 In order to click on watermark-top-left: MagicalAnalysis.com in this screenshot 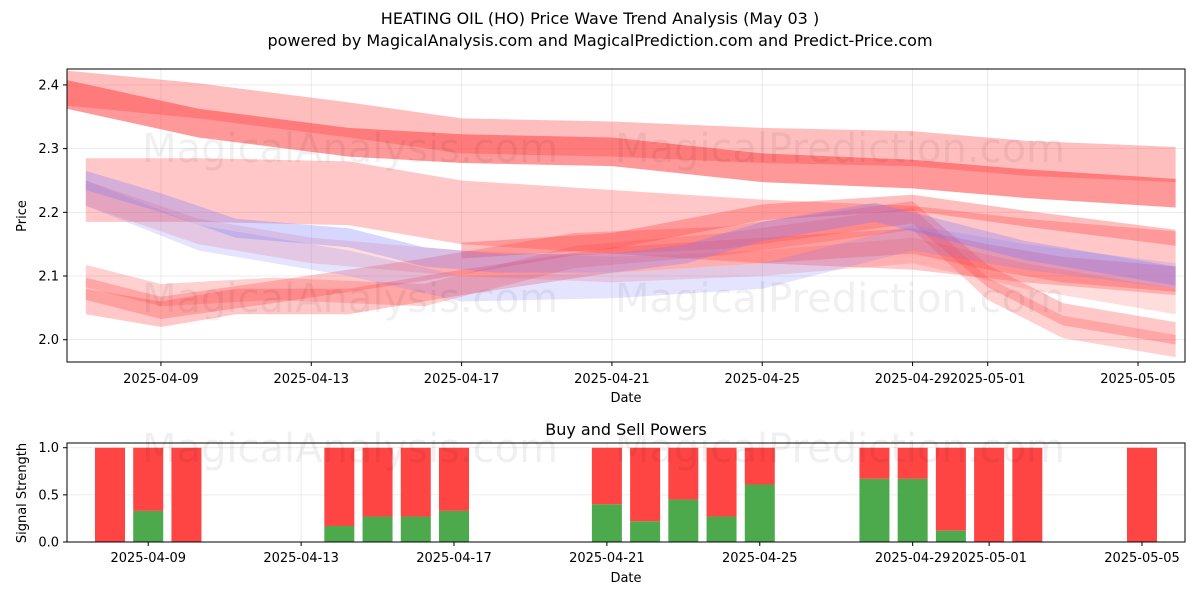, I will do `click(350, 149)`.